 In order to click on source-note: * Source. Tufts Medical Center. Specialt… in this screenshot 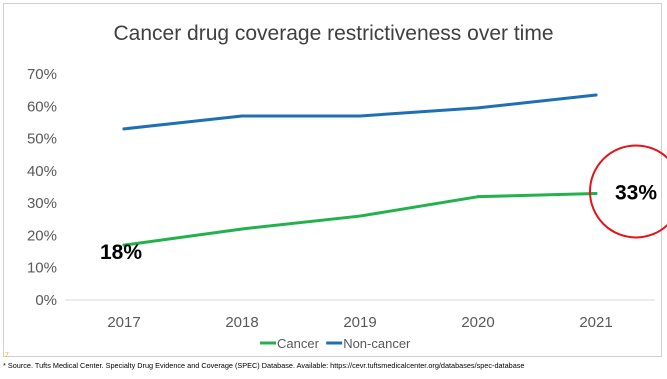, I will do `click(264, 365)`.